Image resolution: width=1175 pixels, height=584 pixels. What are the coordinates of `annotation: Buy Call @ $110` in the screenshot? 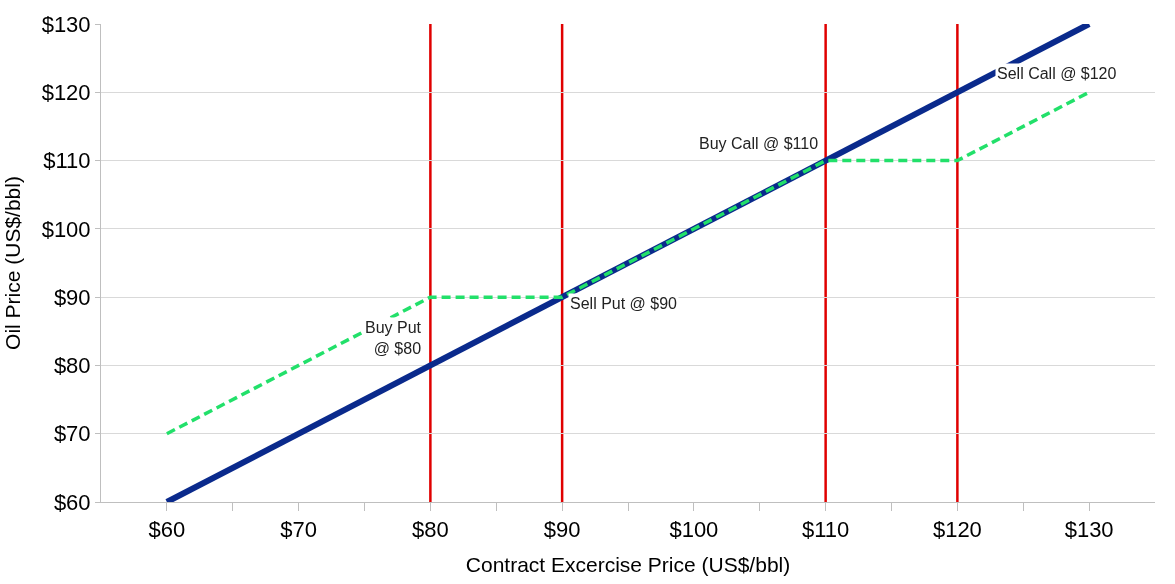 It's located at (759, 143).